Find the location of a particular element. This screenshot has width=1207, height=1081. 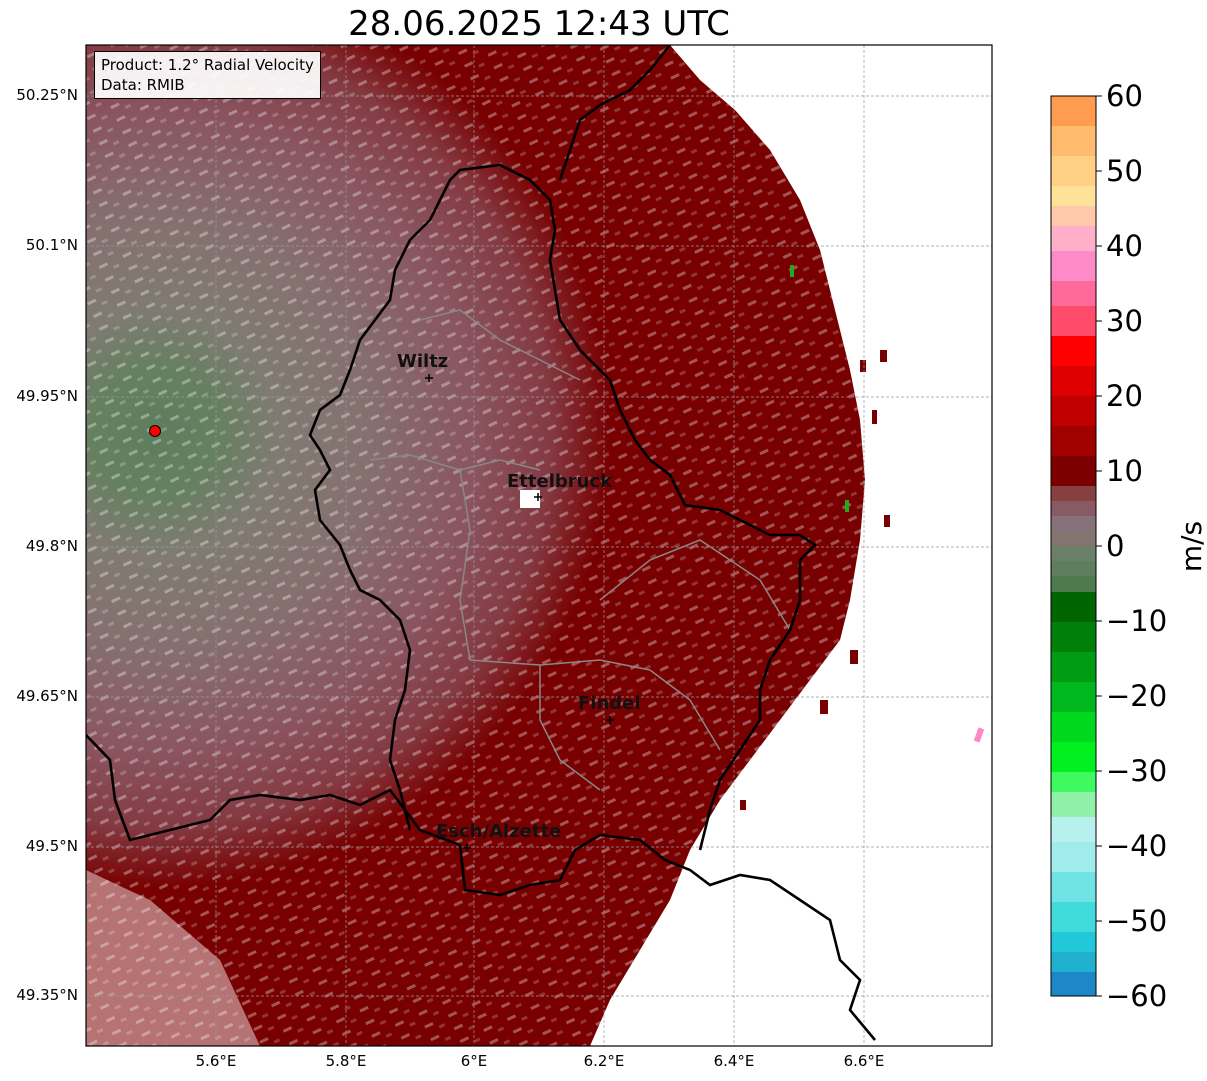

radar-site-marker is located at coordinates (155, 431).